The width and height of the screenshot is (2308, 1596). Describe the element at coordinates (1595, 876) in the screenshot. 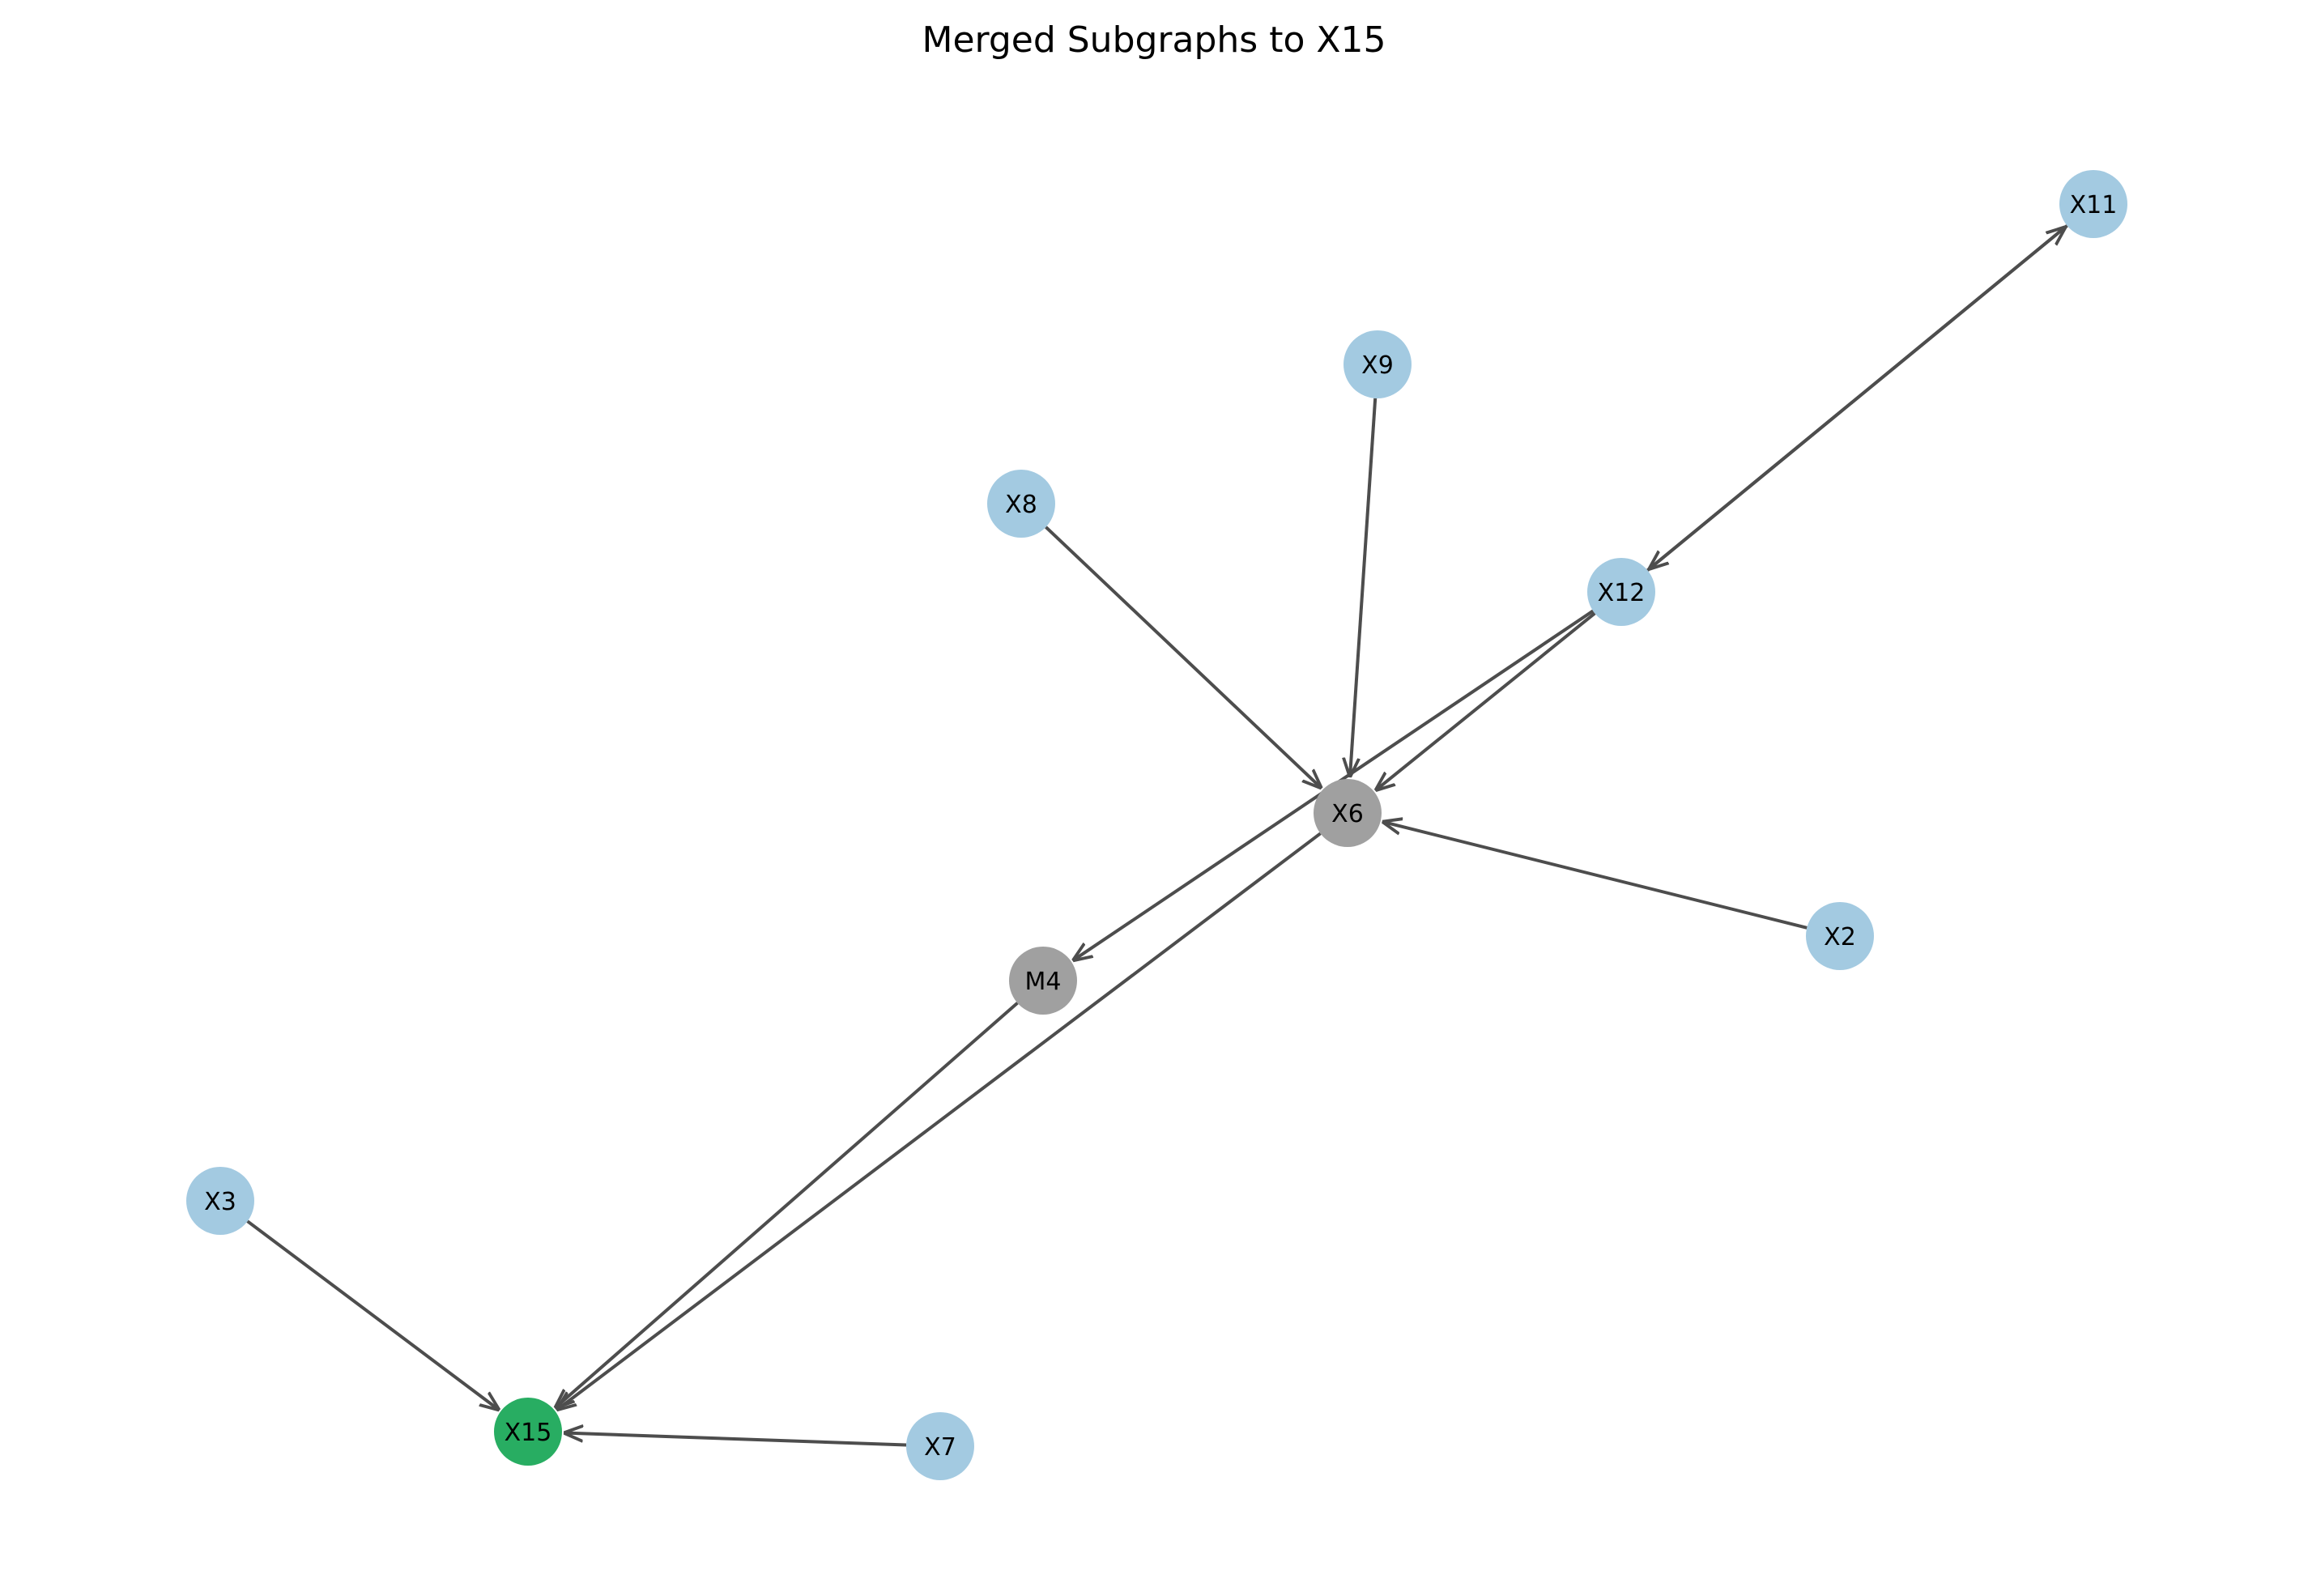

I see `edge-x2-to-x6` at that location.